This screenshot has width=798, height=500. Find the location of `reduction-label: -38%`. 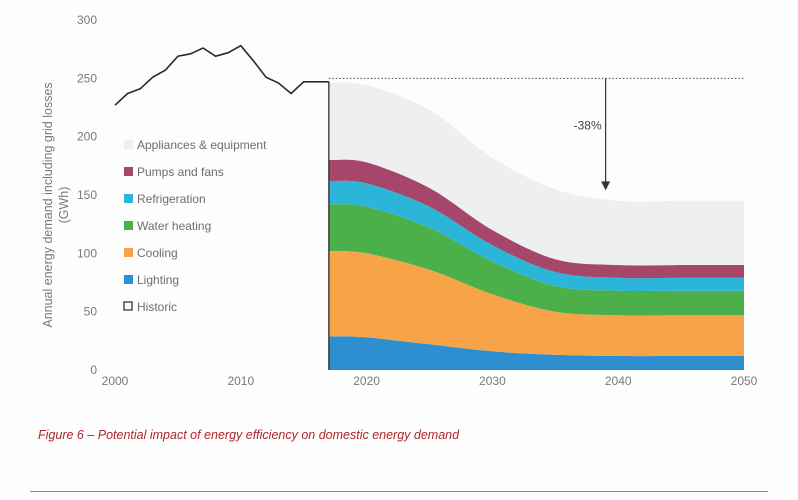

reduction-label: -38% is located at coordinates (588, 126).